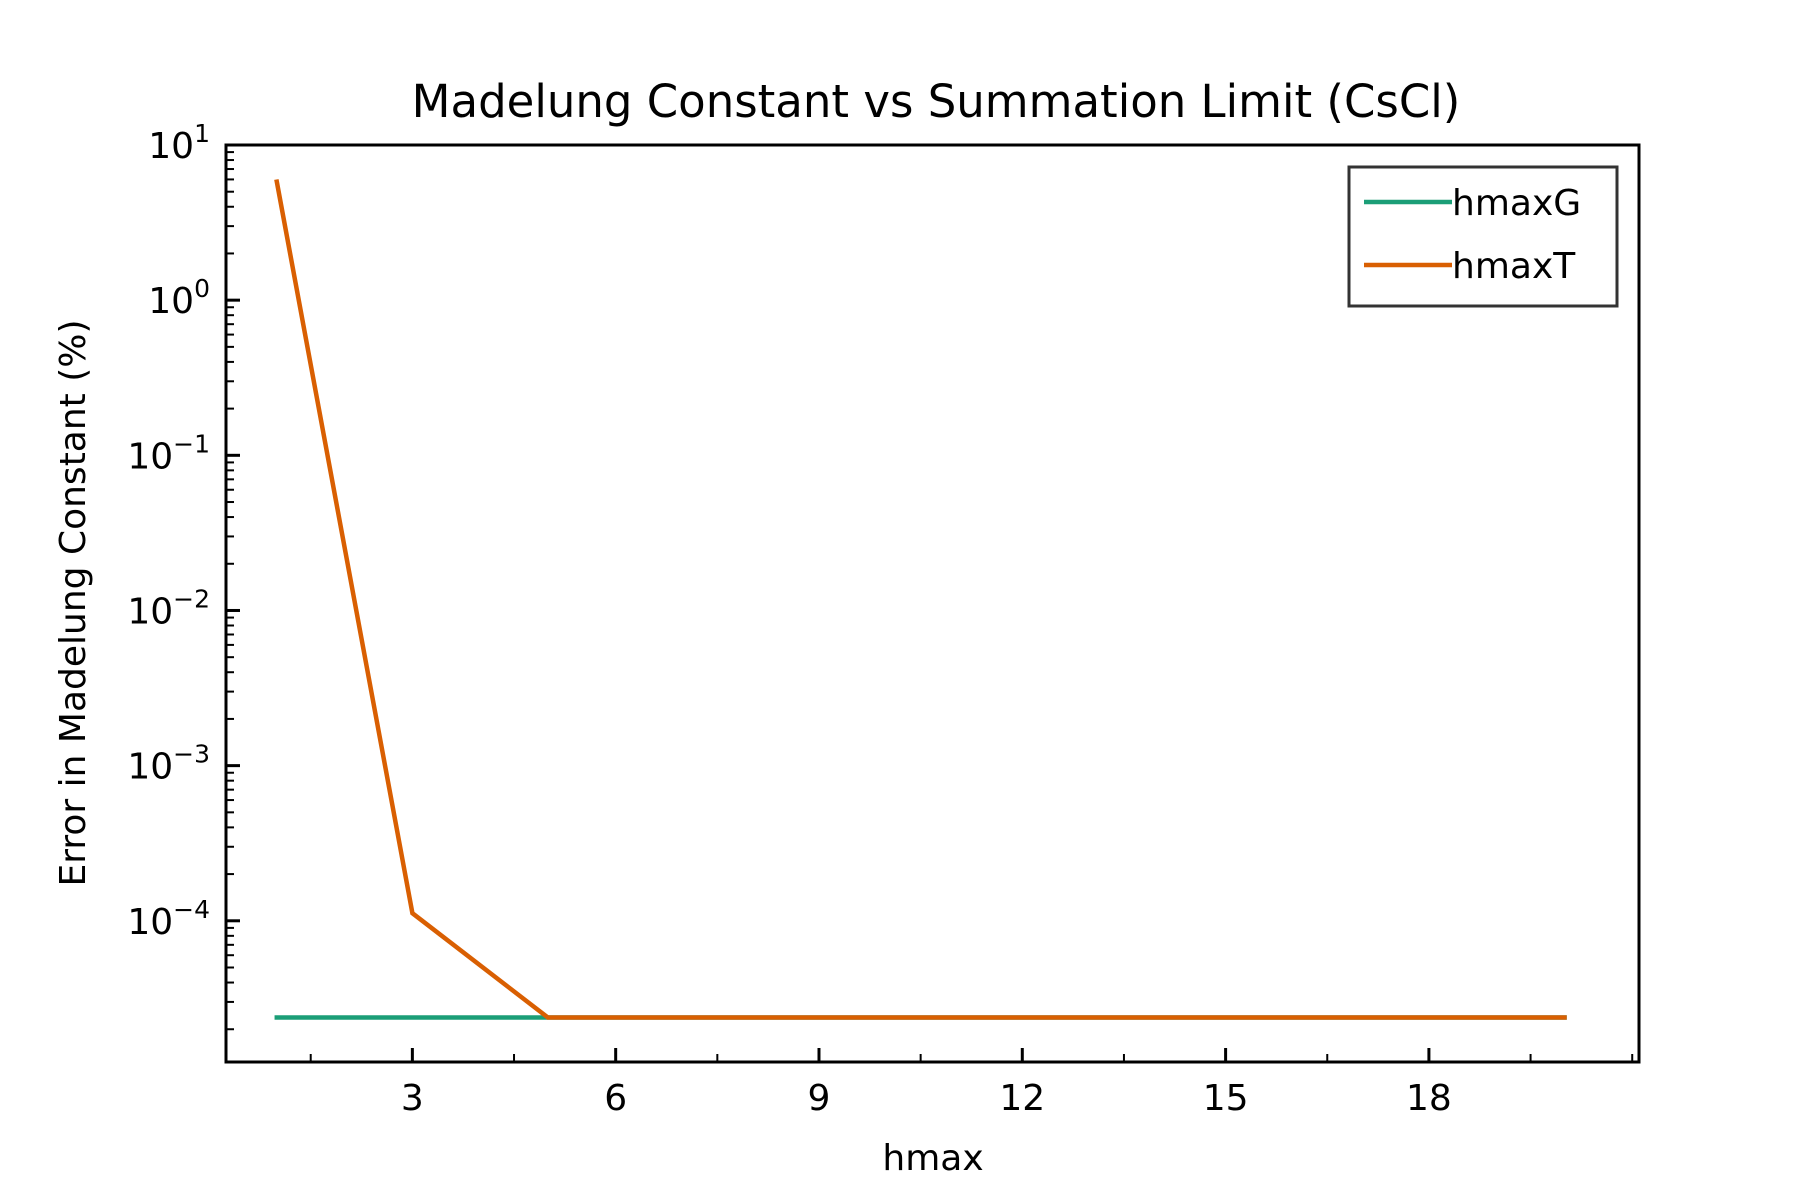 This screenshot has width=1800, height=1200. Describe the element at coordinates (819, 1098) in the screenshot. I see `x-tick-label: 9` at that location.